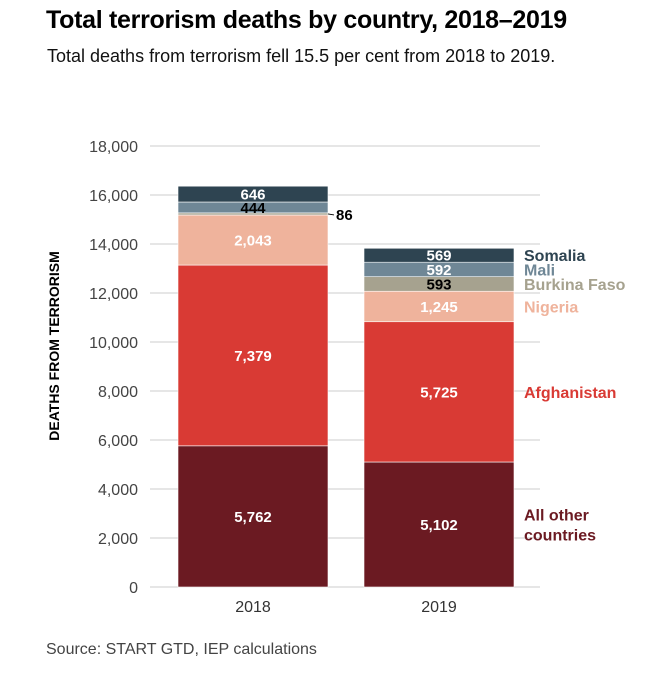  Describe the element at coordinates (438, 284) in the screenshot. I see `data-label: 593` at that location.